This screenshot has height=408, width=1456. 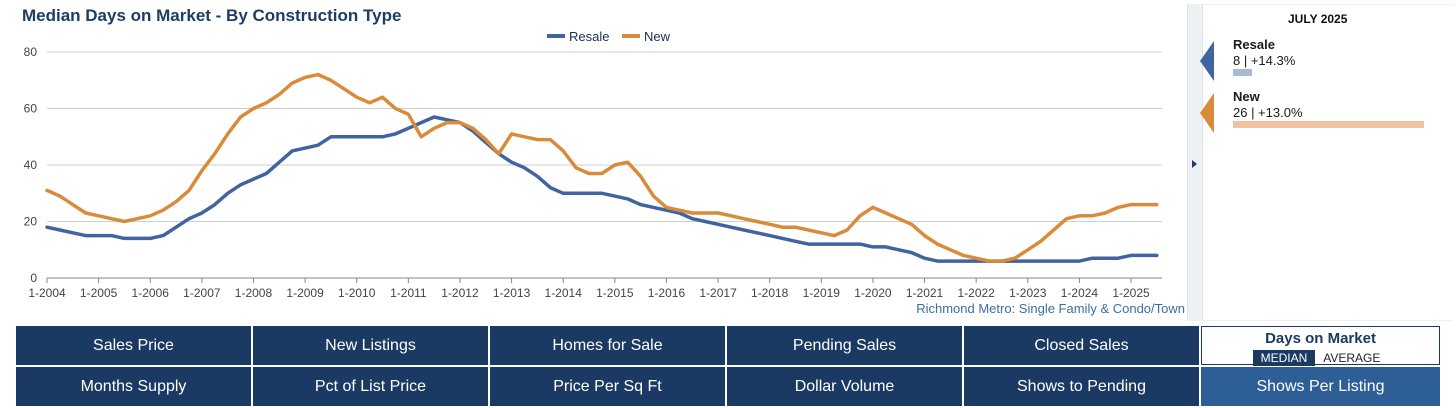 What do you see at coordinates (31, 109) in the screenshot?
I see `y-tick-label: 60` at bounding box center [31, 109].